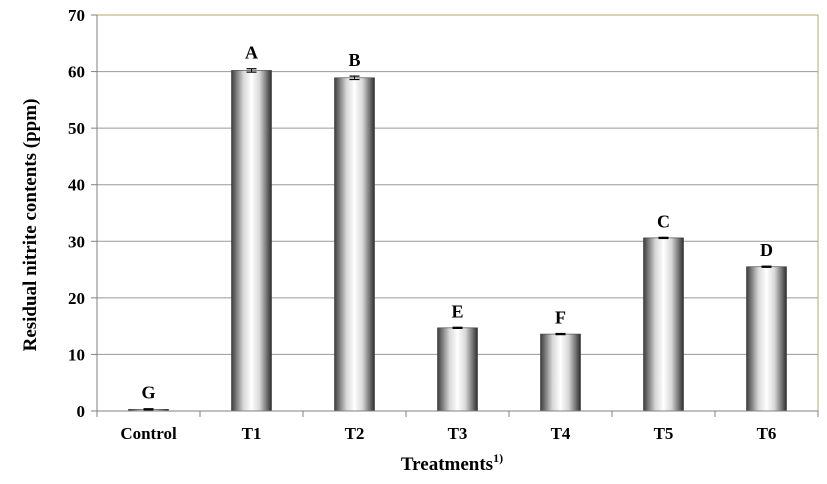 This screenshot has width=827, height=484. Describe the element at coordinates (252, 433) in the screenshot. I see `x-tick-label: T1` at that location.